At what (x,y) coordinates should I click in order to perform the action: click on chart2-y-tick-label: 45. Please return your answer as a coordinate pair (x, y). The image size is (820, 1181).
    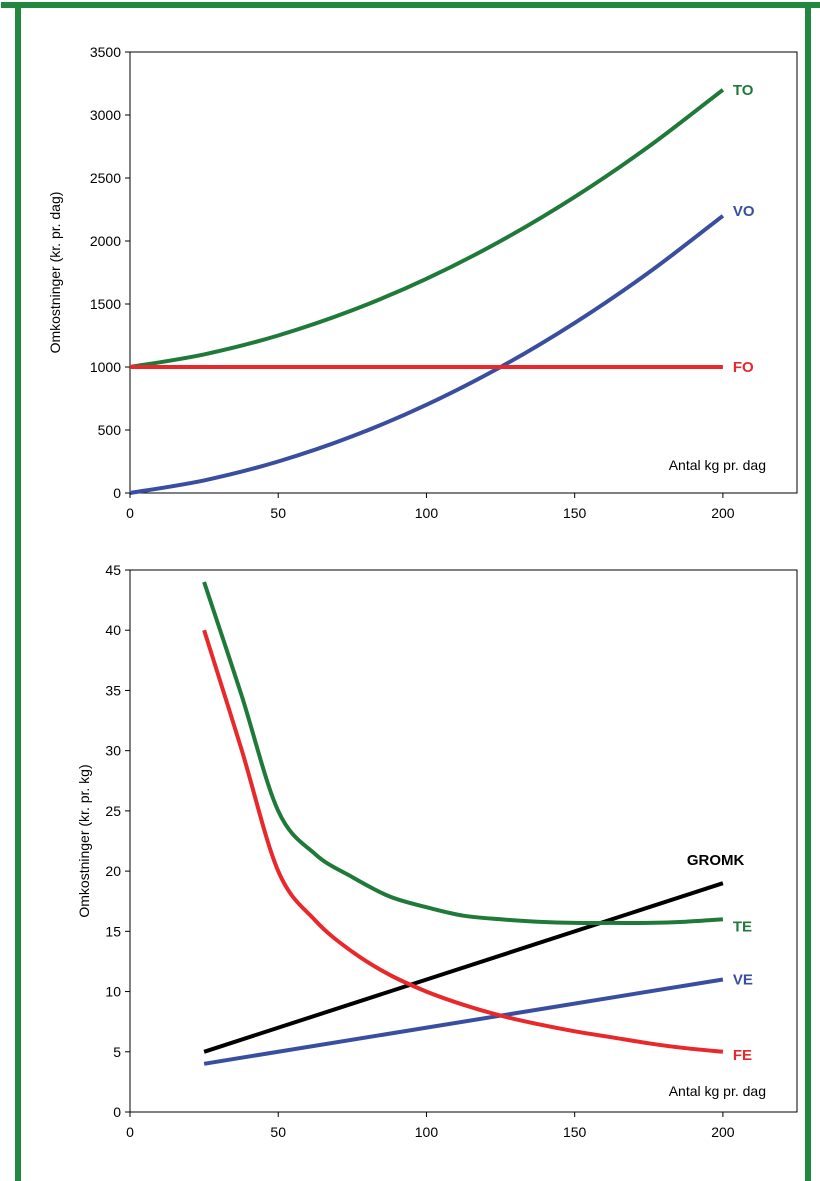
    Looking at the image, I should click on (113, 570).